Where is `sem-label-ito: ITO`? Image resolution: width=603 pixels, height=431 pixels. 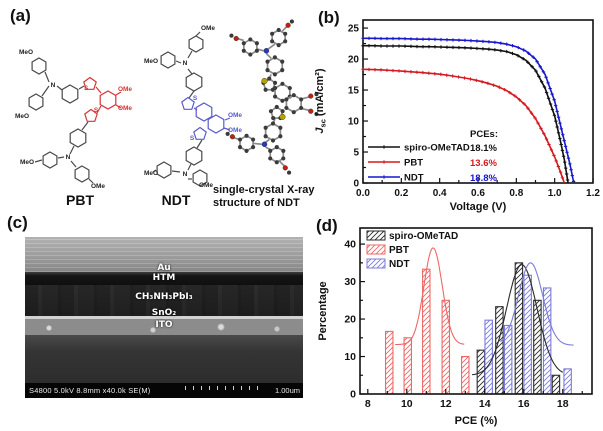 sem-label-ito: ITO is located at coordinates (164, 325).